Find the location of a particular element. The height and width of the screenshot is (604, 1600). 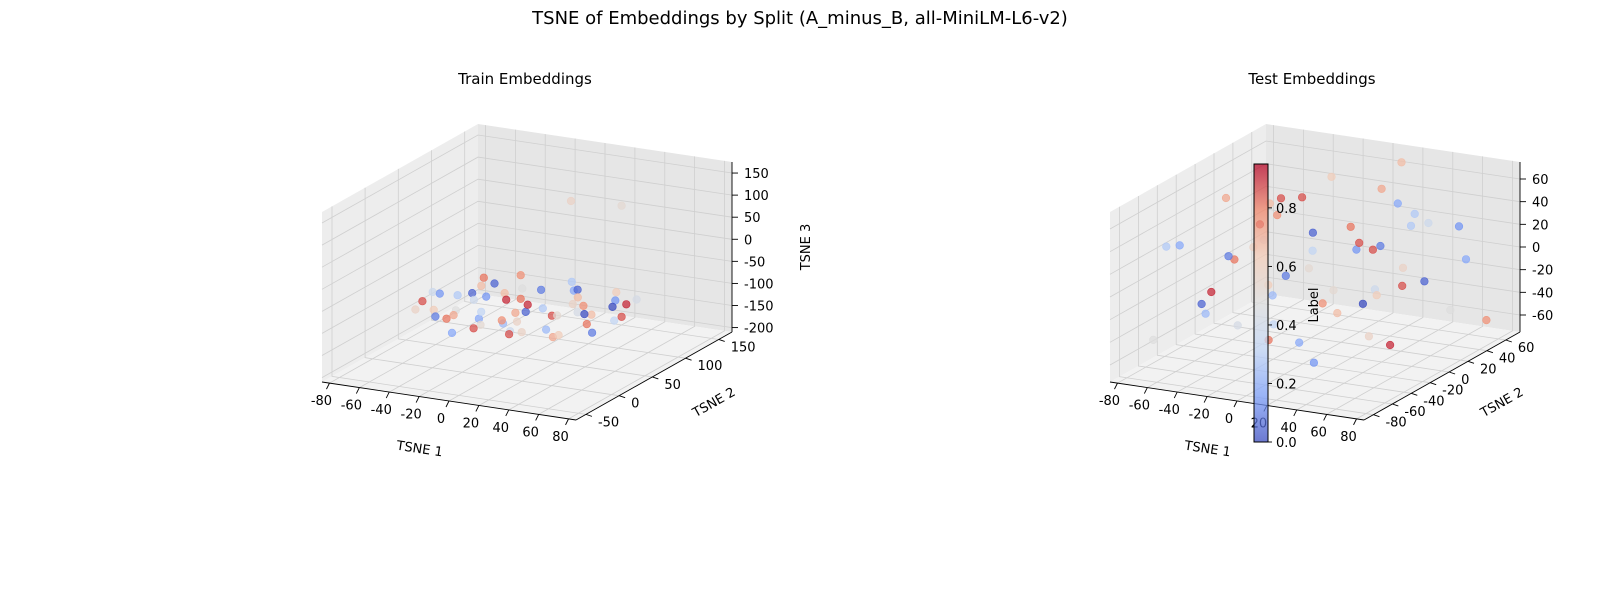

z-tick-label: -100 is located at coordinates (759, 284).